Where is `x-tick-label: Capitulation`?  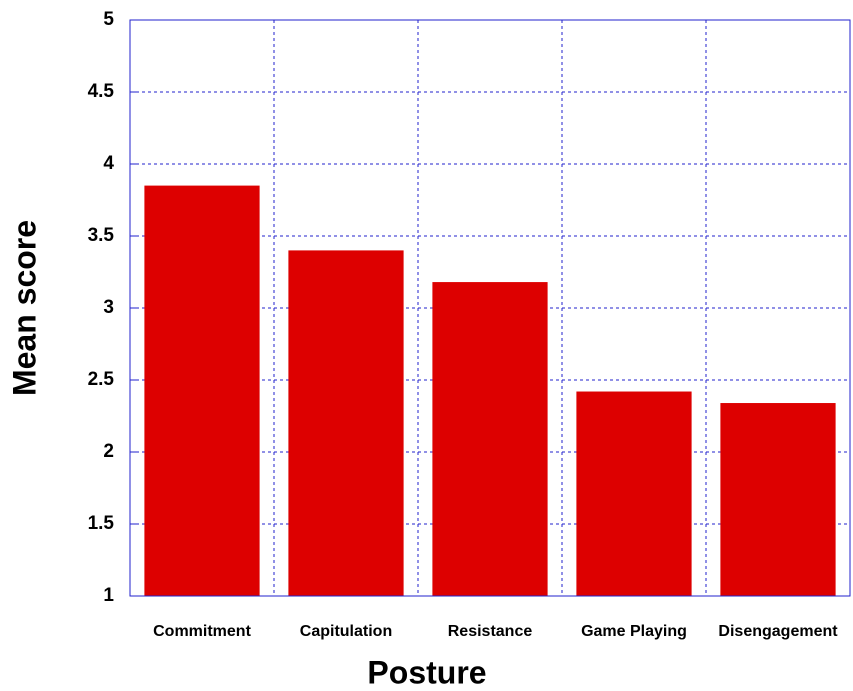
x-tick-label: Capitulation is located at coordinates (346, 631).